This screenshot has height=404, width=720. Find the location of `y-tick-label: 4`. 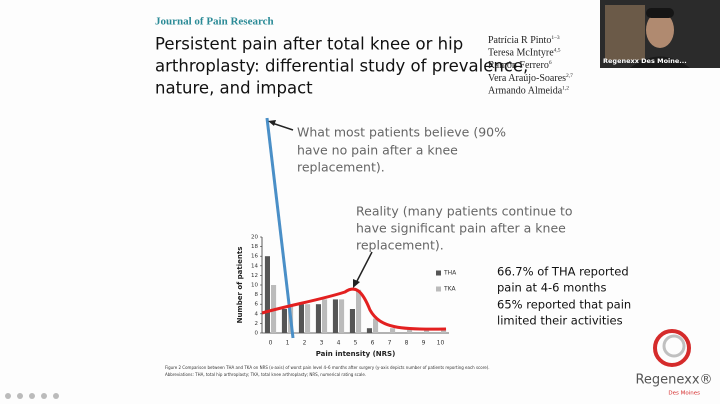

y-tick-label: 4 is located at coordinates (257, 314).